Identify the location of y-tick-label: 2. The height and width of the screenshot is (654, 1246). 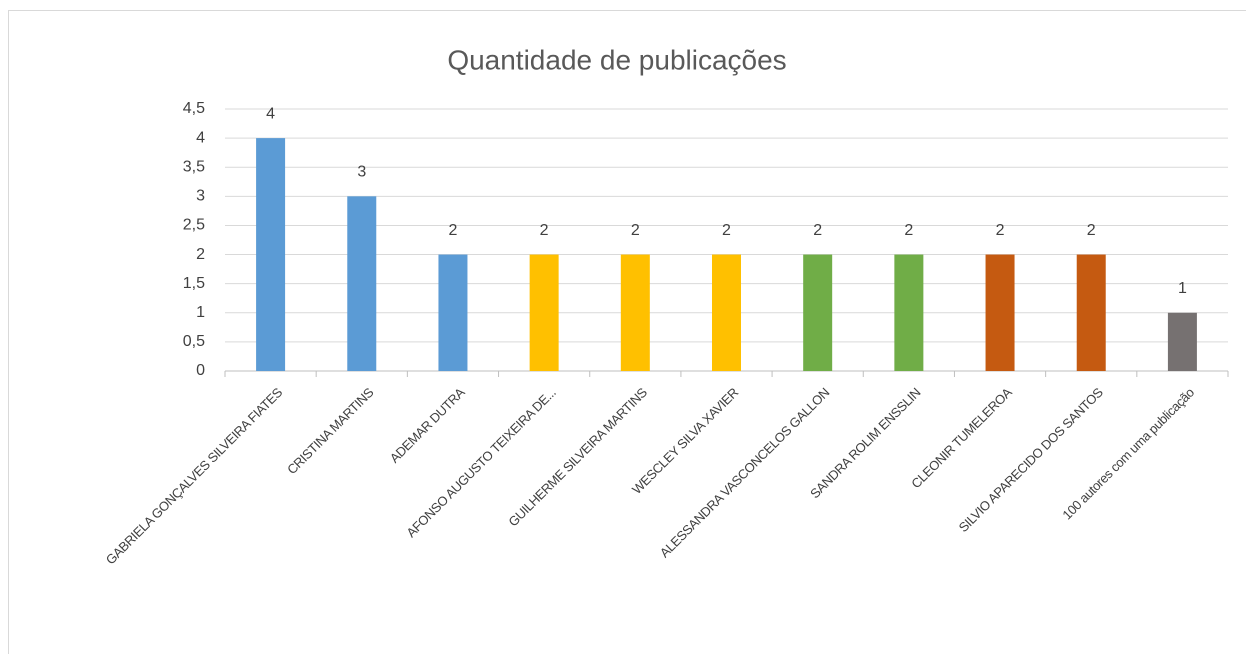
(200, 254).